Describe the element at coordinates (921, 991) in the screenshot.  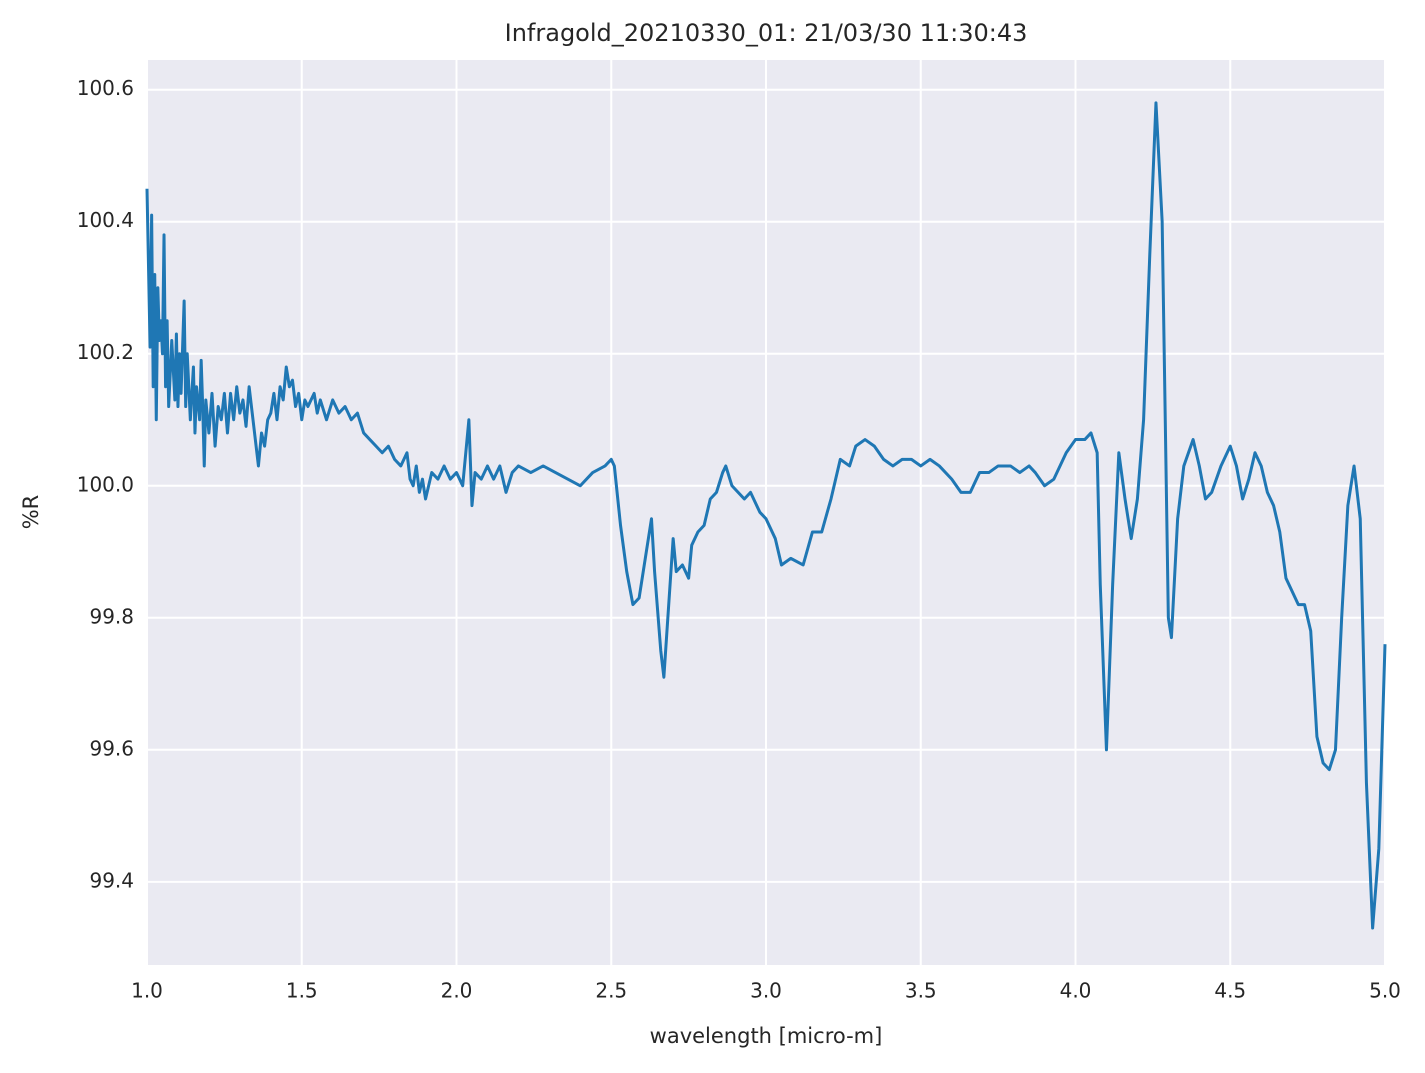
I see `x-tick-label: 3.5` at that location.